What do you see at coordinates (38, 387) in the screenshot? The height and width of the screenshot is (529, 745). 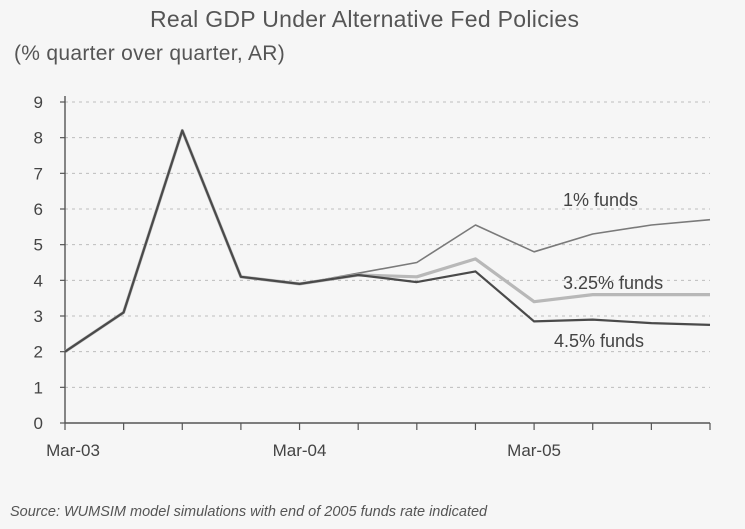 I see `y-tick-label: 1` at bounding box center [38, 387].